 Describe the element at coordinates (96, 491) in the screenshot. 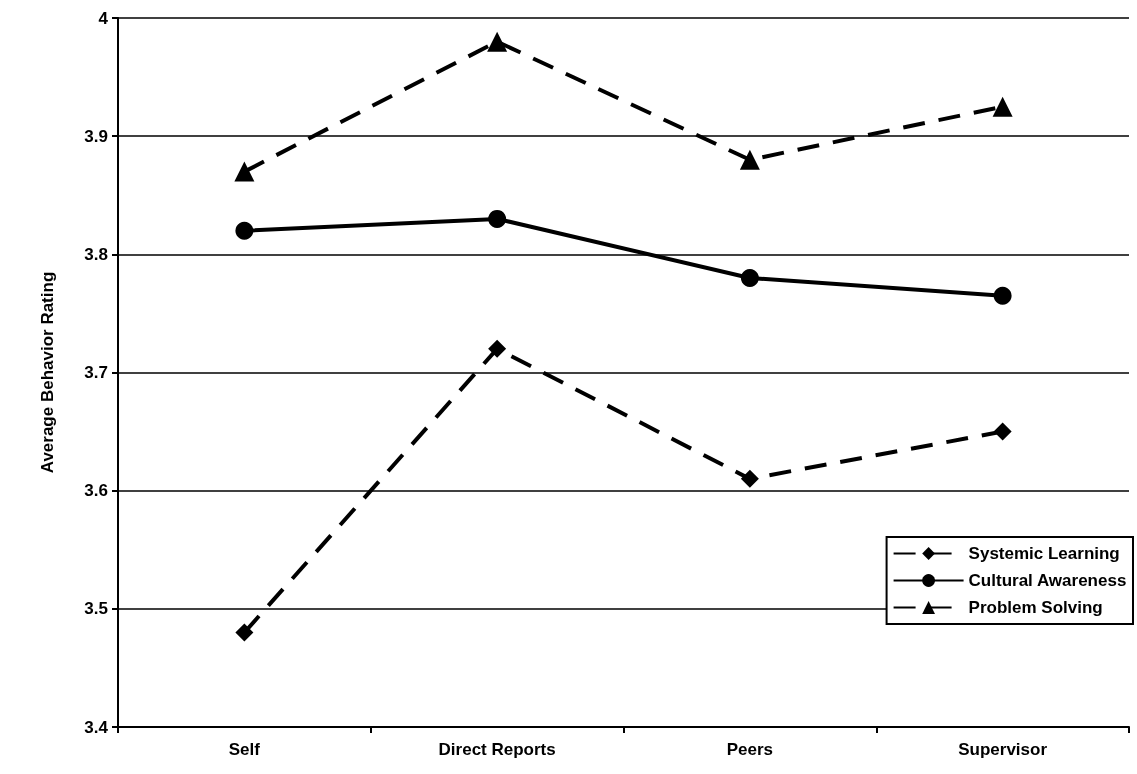

I see `y-tick-label: 3.6` at that location.